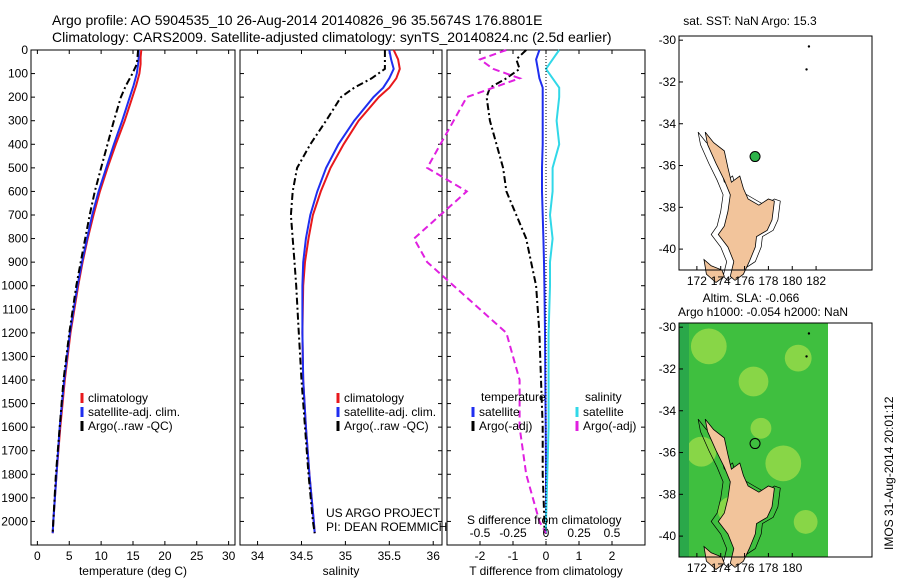 This screenshot has width=900, height=580. What do you see at coordinates (18, 97) in the screenshot?
I see `y-tick-label: 200` at bounding box center [18, 97].